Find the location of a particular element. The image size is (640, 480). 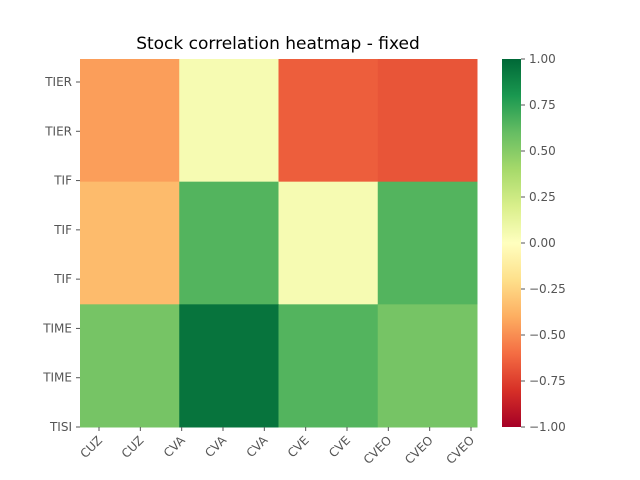

colorbar-tick-label: −0.50 is located at coordinates (547, 335).